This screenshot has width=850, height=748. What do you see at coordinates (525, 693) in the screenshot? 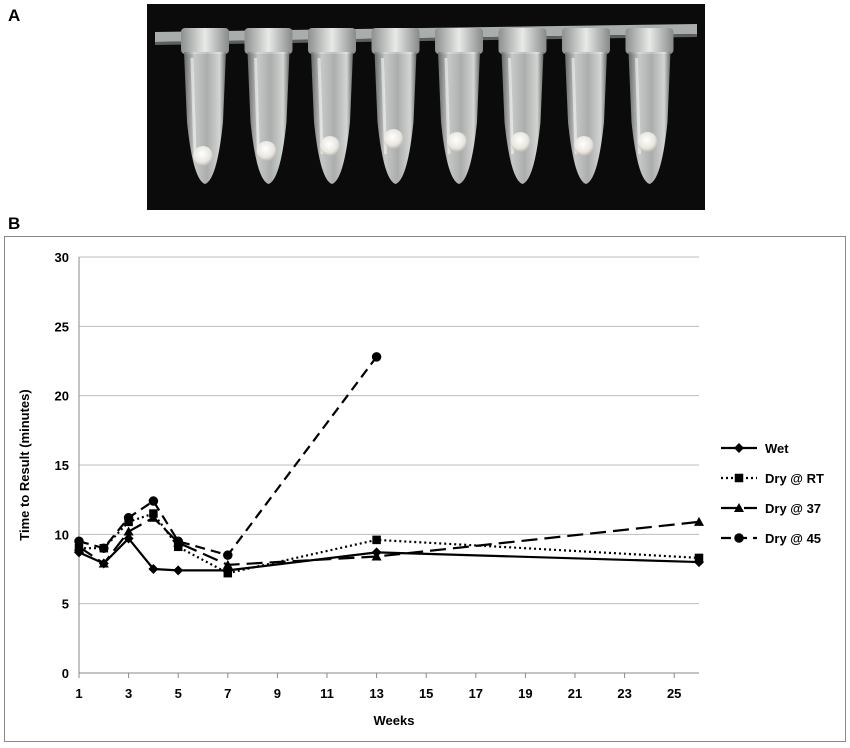
I see `x-tick-label: 19` at bounding box center [525, 693].